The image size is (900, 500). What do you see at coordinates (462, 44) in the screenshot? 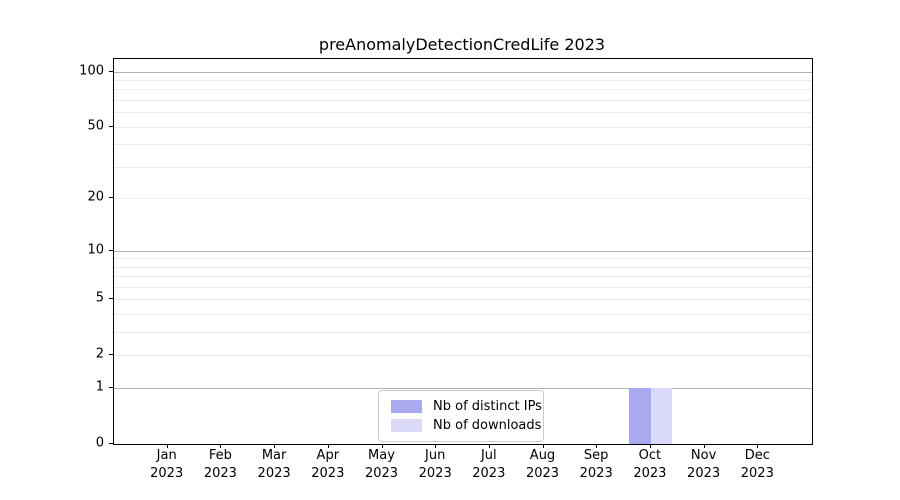
I see `chart-title: preAnomalyDetectionCredLife 2023` at bounding box center [462, 44].